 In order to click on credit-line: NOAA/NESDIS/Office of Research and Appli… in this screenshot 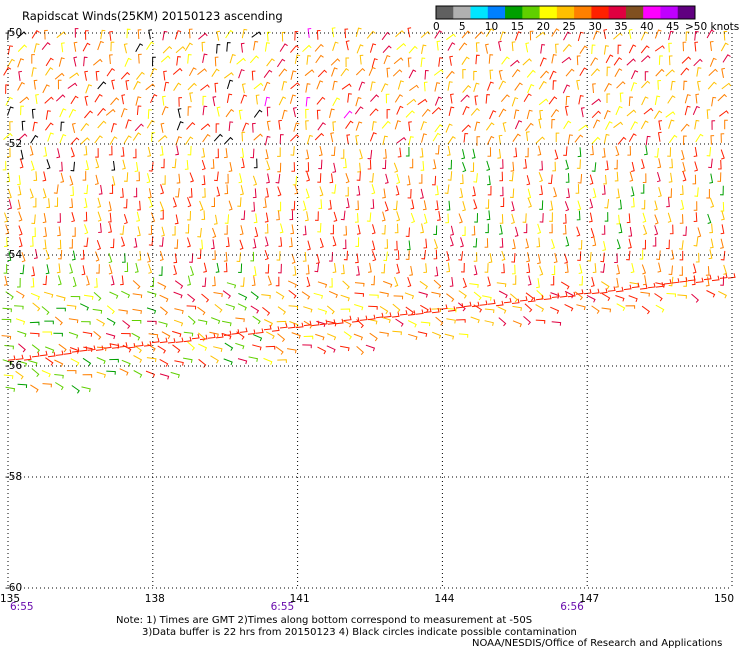, I will do `click(597, 643)`.